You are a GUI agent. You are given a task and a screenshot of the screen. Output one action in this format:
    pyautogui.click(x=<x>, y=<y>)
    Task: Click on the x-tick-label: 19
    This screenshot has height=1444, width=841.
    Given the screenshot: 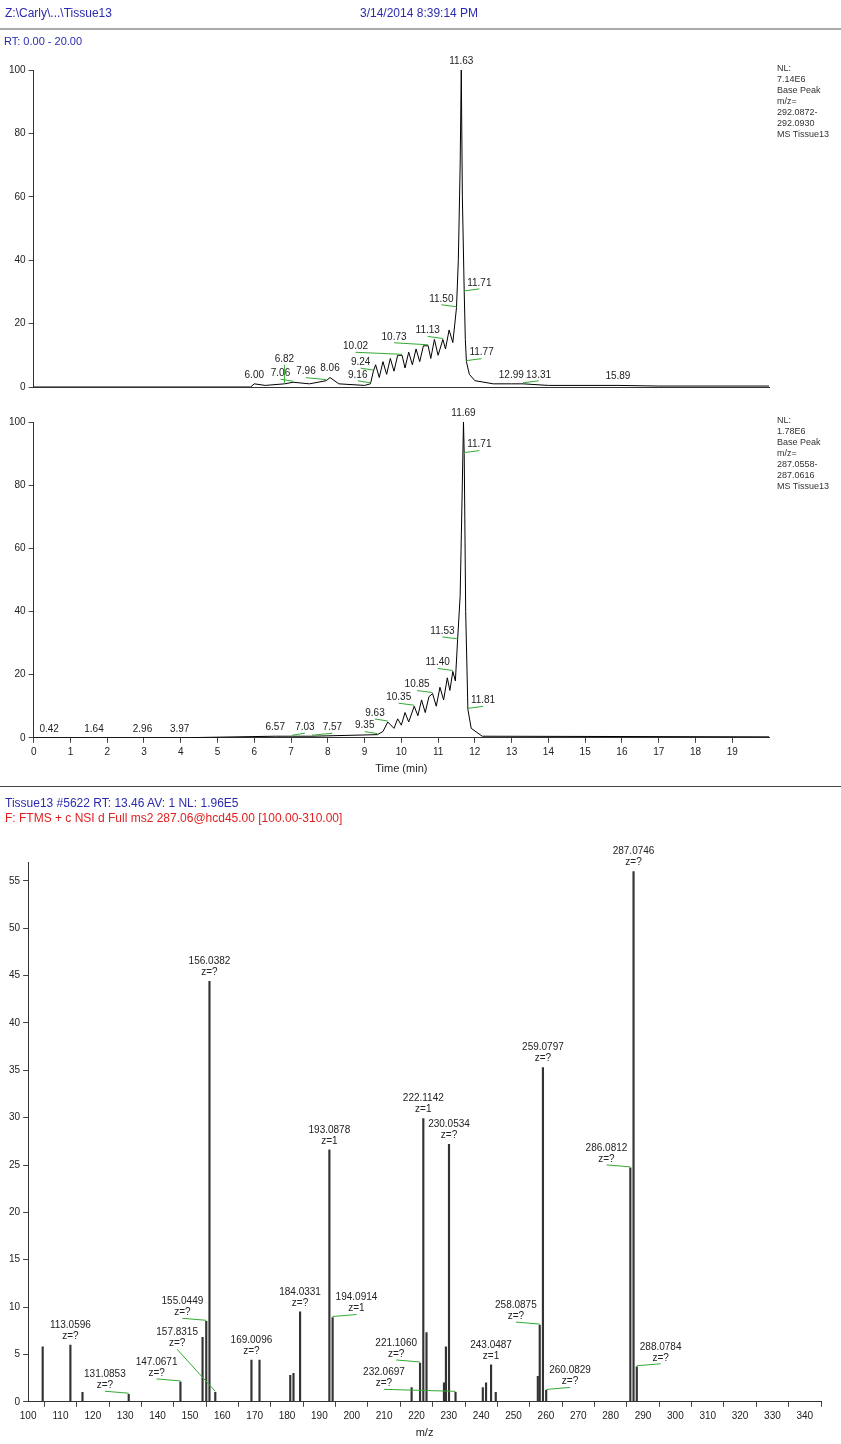 What is the action you would take?
    pyautogui.click(x=732, y=751)
    